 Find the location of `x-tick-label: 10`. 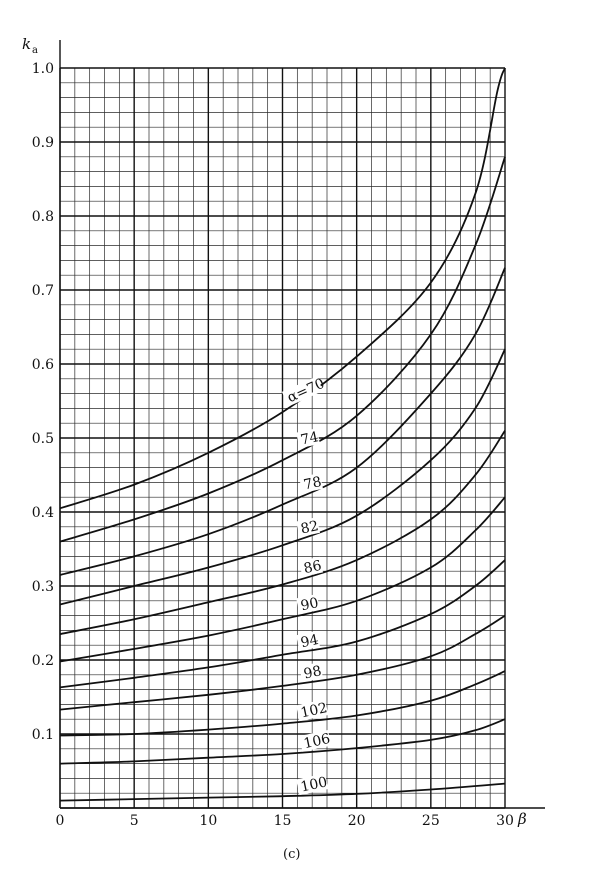

x-tick-label: 10 is located at coordinates (208, 821).